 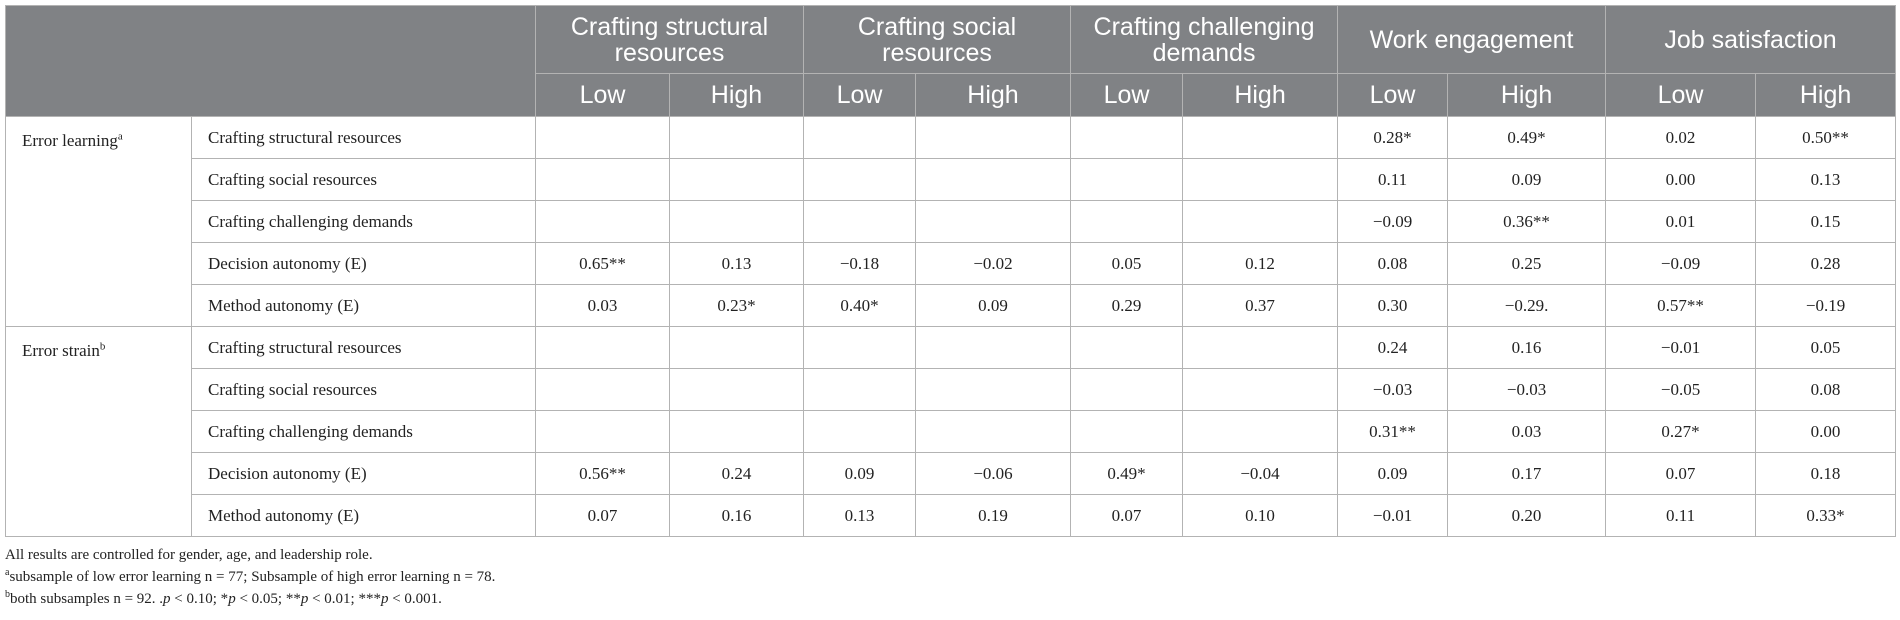 I want to click on coefficient-cell: −0.06, so click(x=993, y=473).